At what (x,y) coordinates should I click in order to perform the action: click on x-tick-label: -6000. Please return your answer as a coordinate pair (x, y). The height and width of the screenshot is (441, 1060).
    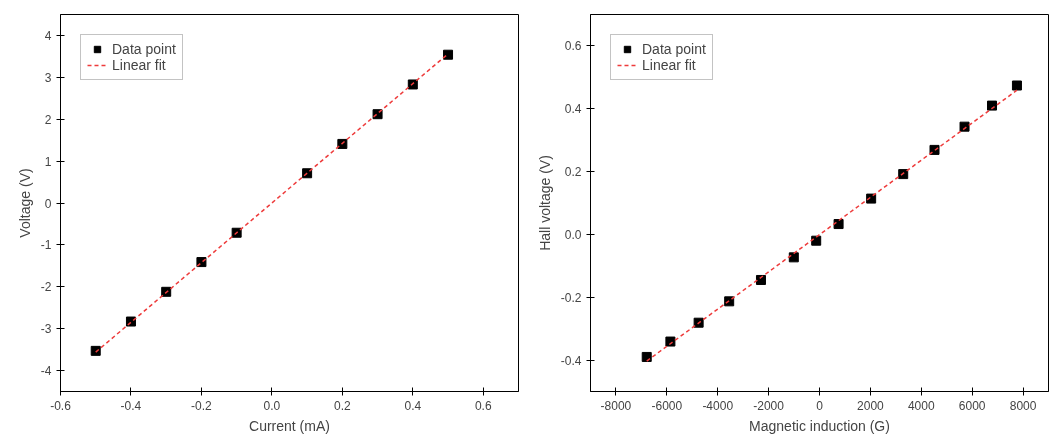
    Looking at the image, I should click on (667, 405).